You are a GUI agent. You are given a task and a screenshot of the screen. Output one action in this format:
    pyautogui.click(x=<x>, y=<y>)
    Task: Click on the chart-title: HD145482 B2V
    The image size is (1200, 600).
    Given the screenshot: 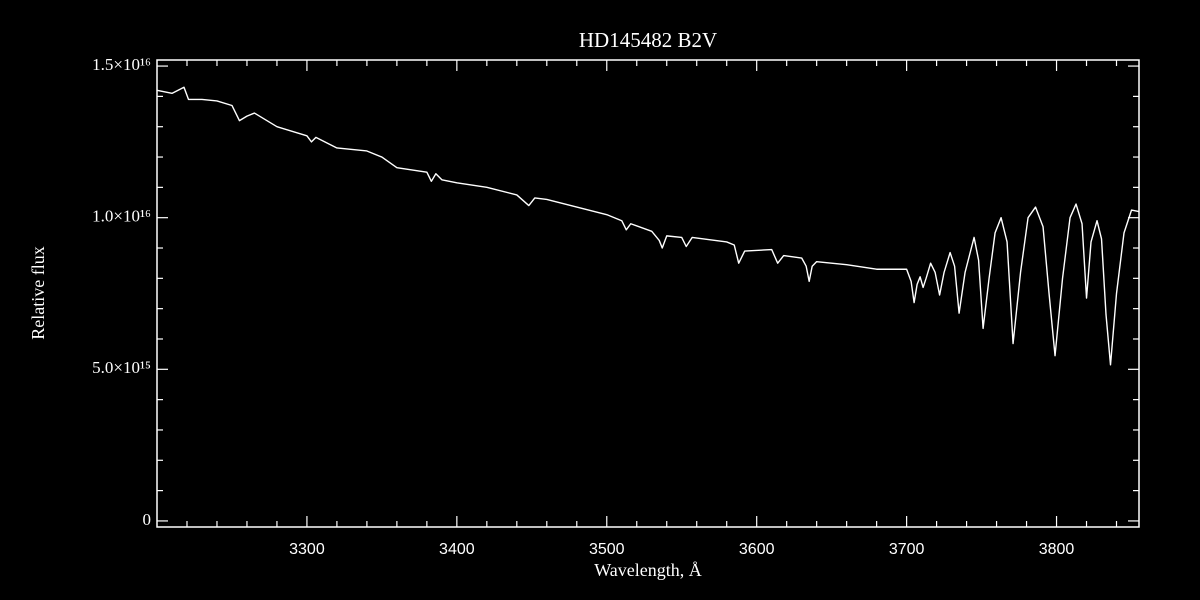 What is the action you would take?
    pyautogui.click(x=648, y=40)
    